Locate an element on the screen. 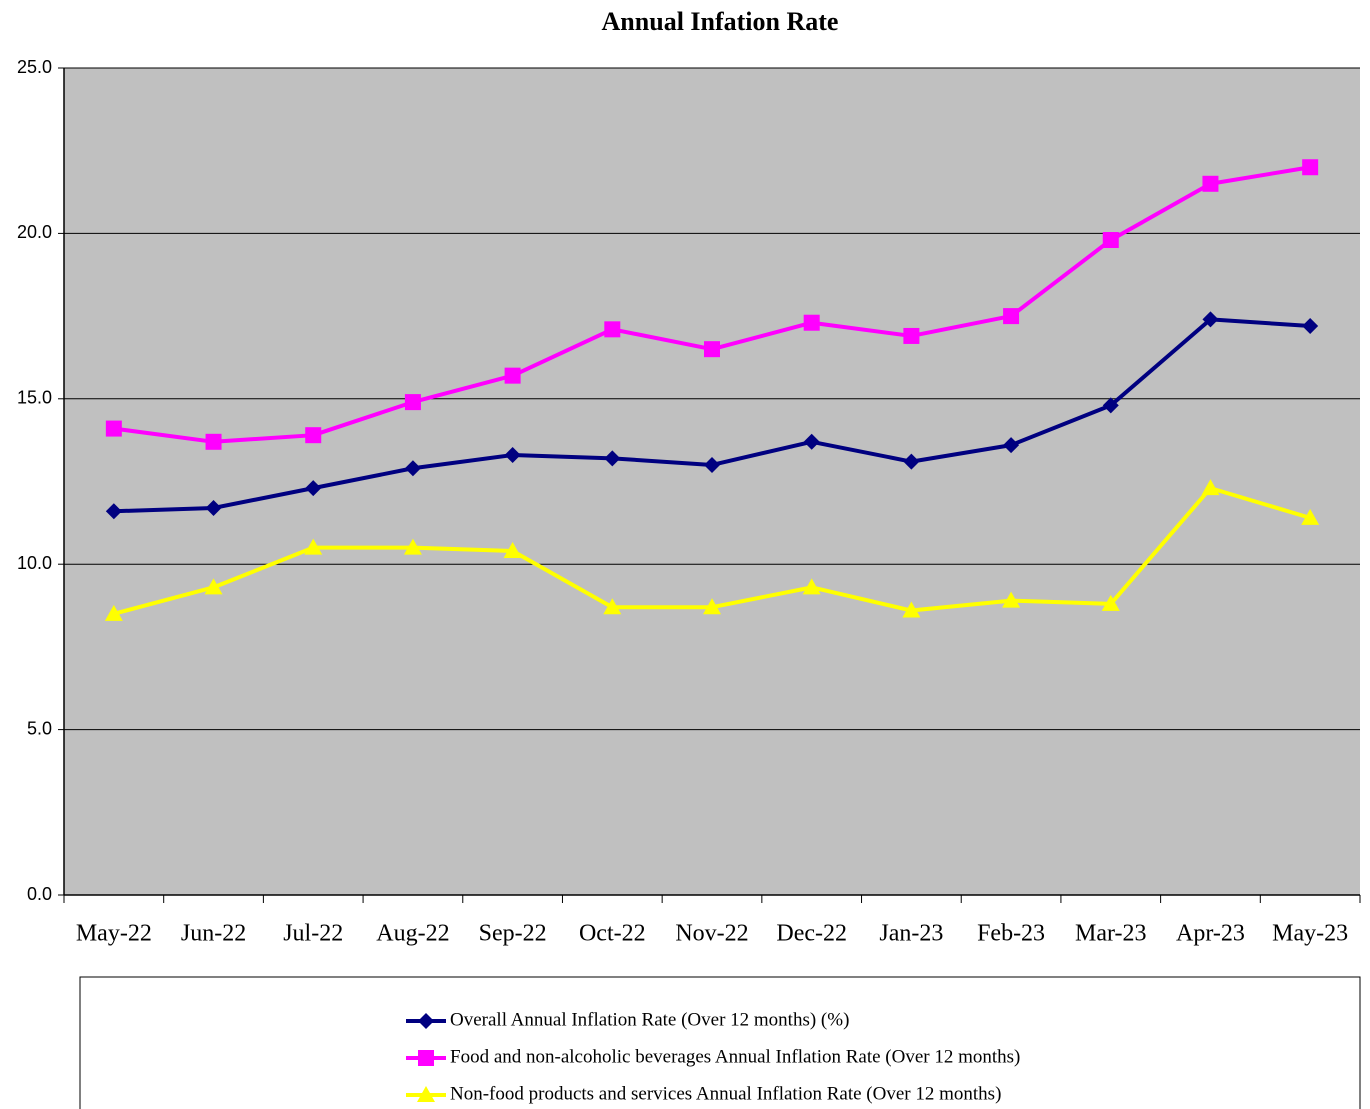 The height and width of the screenshot is (1109, 1370). x-tick-label: Jun-22 is located at coordinates (213, 934).